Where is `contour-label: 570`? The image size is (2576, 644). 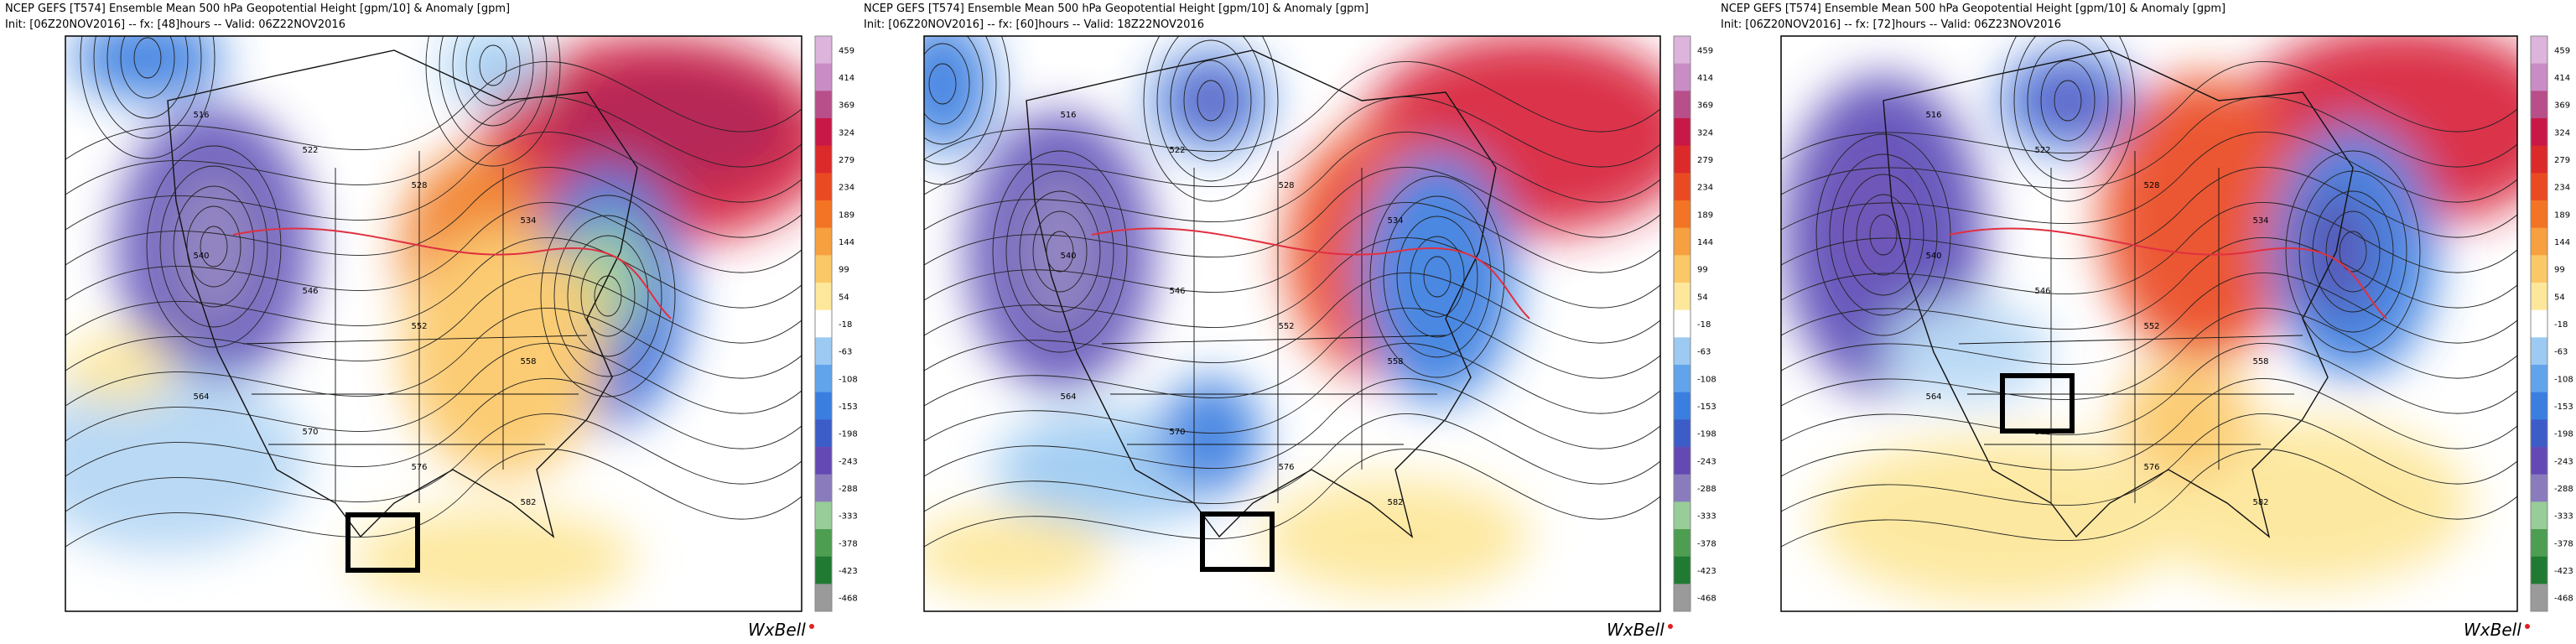
contour-label: 570 is located at coordinates (310, 432).